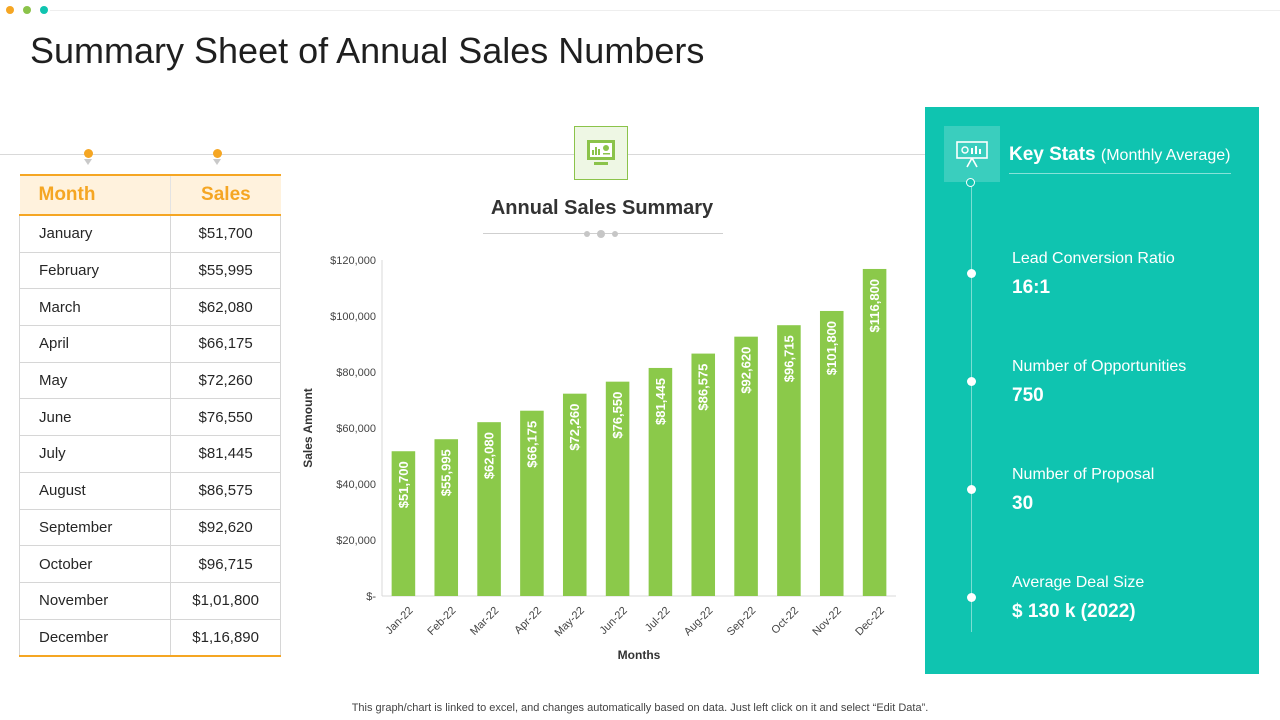 The width and height of the screenshot is (1280, 720). What do you see at coordinates (356, 429) in the screenshot?
I see `y-tick-label: $60,000` at bounding box center [356, 429].